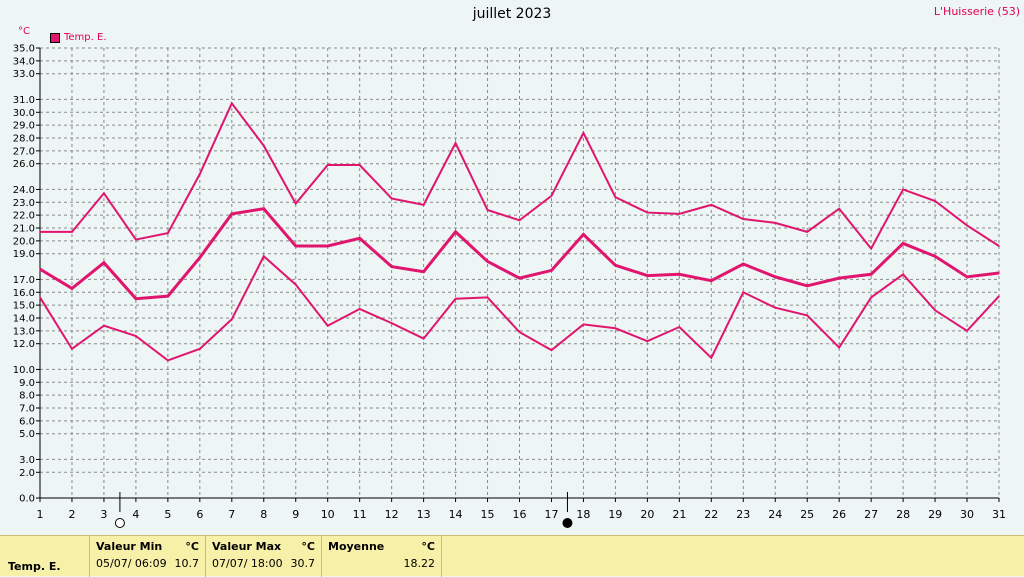 The width and height of the screenshot is (1024, 577). Describe the element at coordinates (295, 514) in the screenshot. I see `x-tick-label: 9` at that location.